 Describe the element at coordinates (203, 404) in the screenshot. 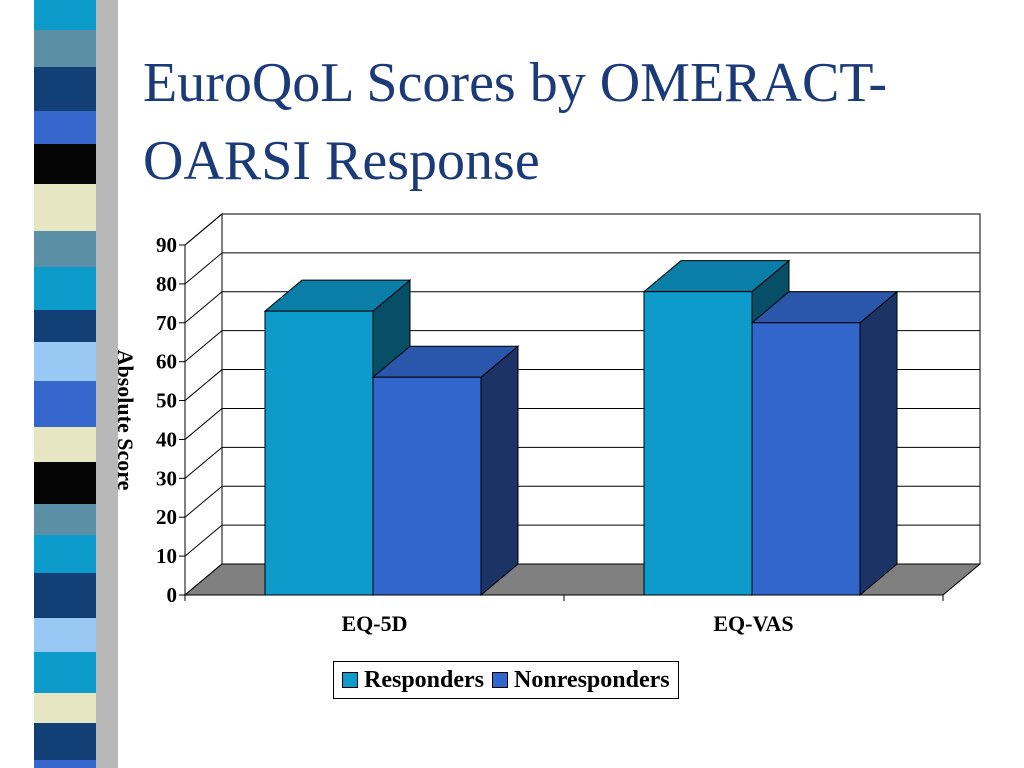

I see `side-wall` at that location.